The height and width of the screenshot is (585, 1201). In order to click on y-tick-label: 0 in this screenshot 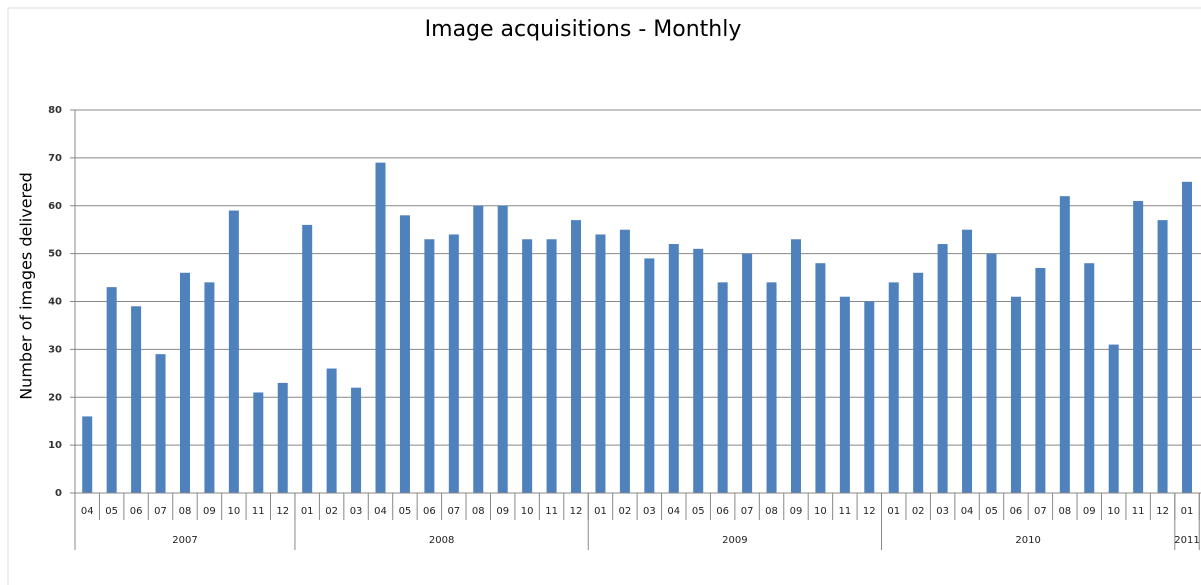, I will do `click(58, 493)`.